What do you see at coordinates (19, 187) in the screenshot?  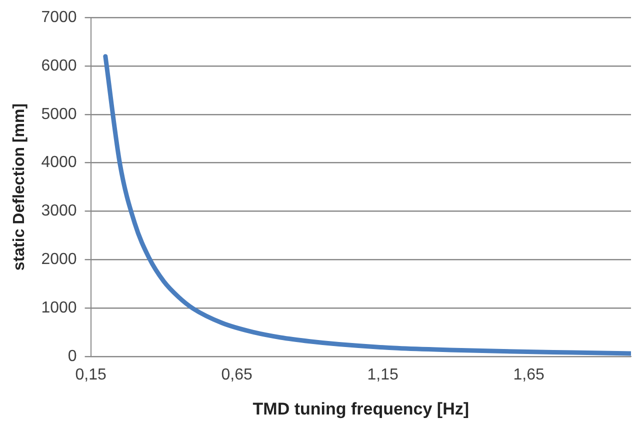 I see `y-axis-title: static Deflection [mm]` at bounding box center [19, 187].